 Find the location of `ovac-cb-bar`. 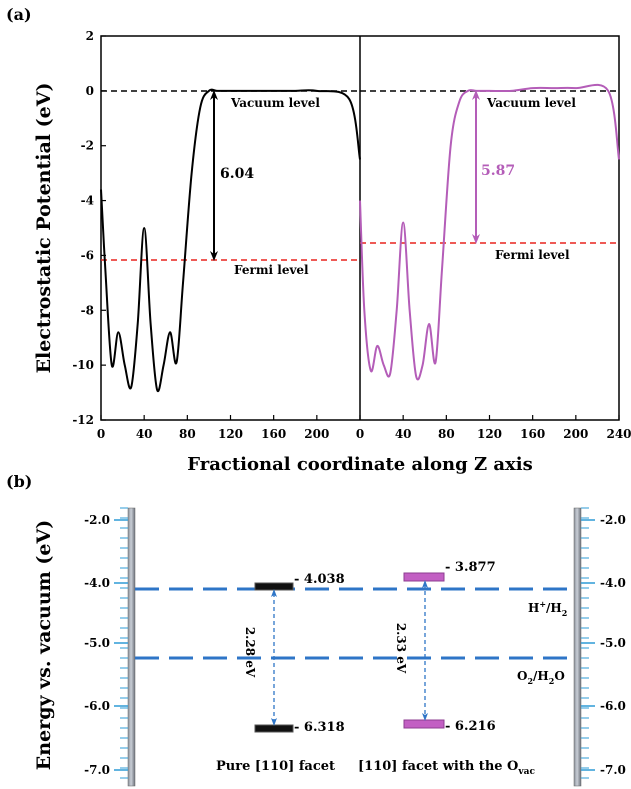

ovac-cb-bar is located at coordinates (424, 577).